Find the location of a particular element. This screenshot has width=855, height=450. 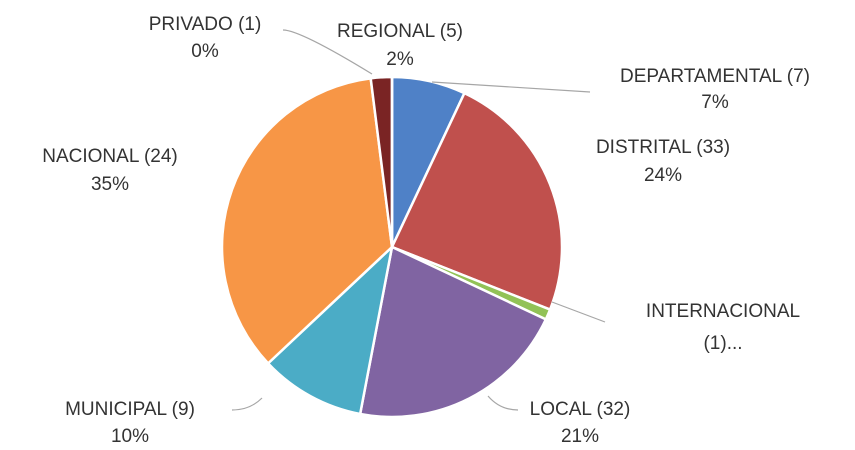

slice-value-label: 2% is located at coordinates (400, 59).